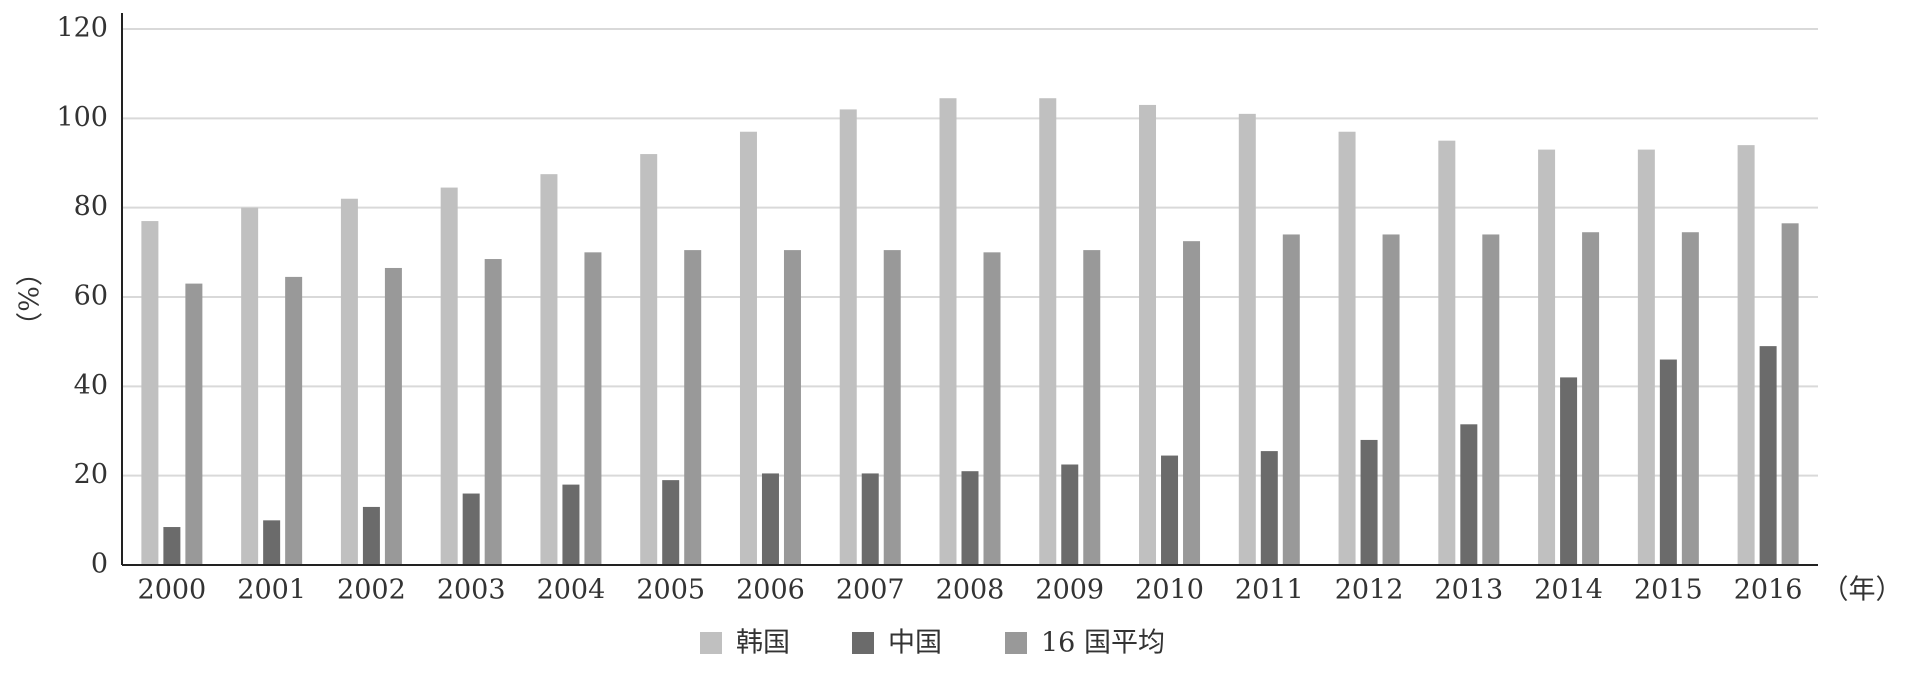  Describe the element at coordinates (172, 590) in the screenshot. I see `x-tick-label: 2000` at that location.